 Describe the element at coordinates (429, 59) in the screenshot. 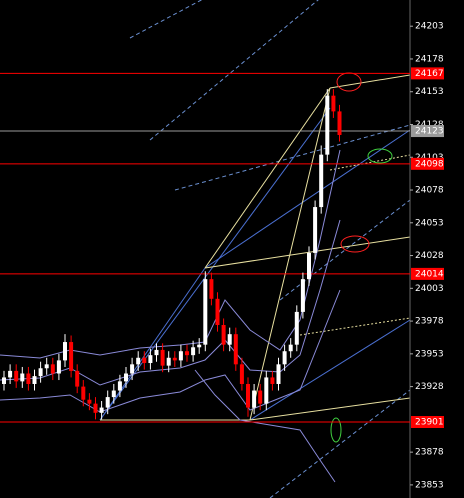

I see `y-tick-label: 24178` at that location.